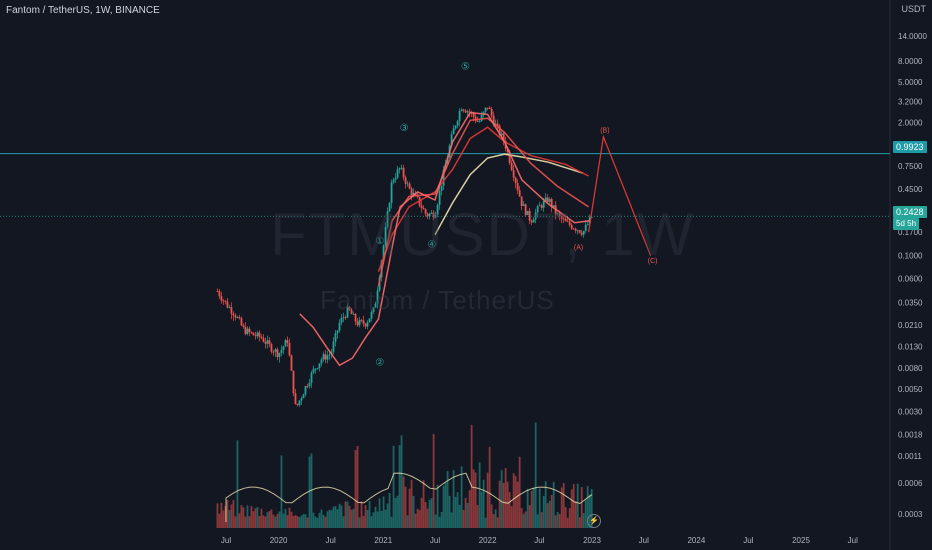  Describe the element at coordinates (910, 212) in the screenshot. I see `last-price-badge: 0.2428` at that location.